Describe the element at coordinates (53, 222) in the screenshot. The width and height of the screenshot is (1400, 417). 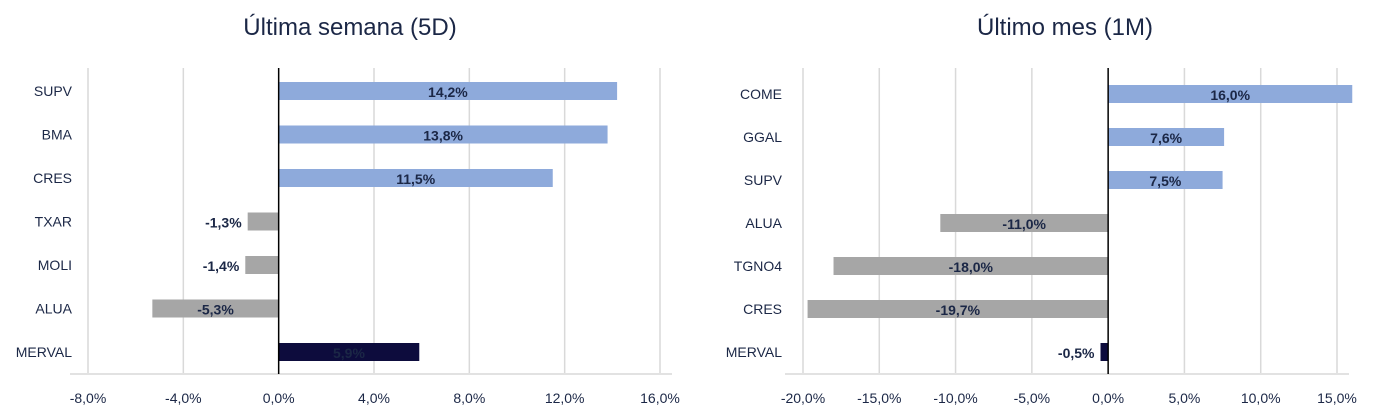
I see `category-label-5d-3: TXAR` at that location.